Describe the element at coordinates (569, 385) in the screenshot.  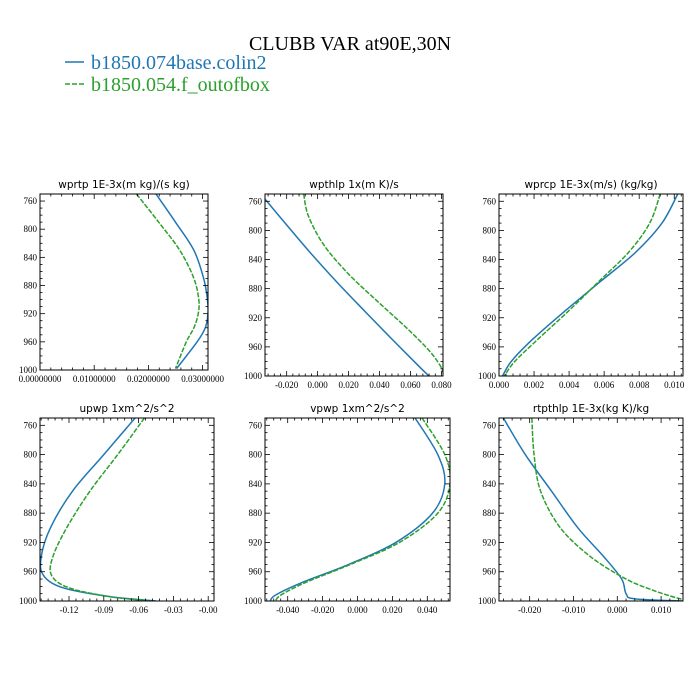
I see `x-tick-label: 0.004` at that location.